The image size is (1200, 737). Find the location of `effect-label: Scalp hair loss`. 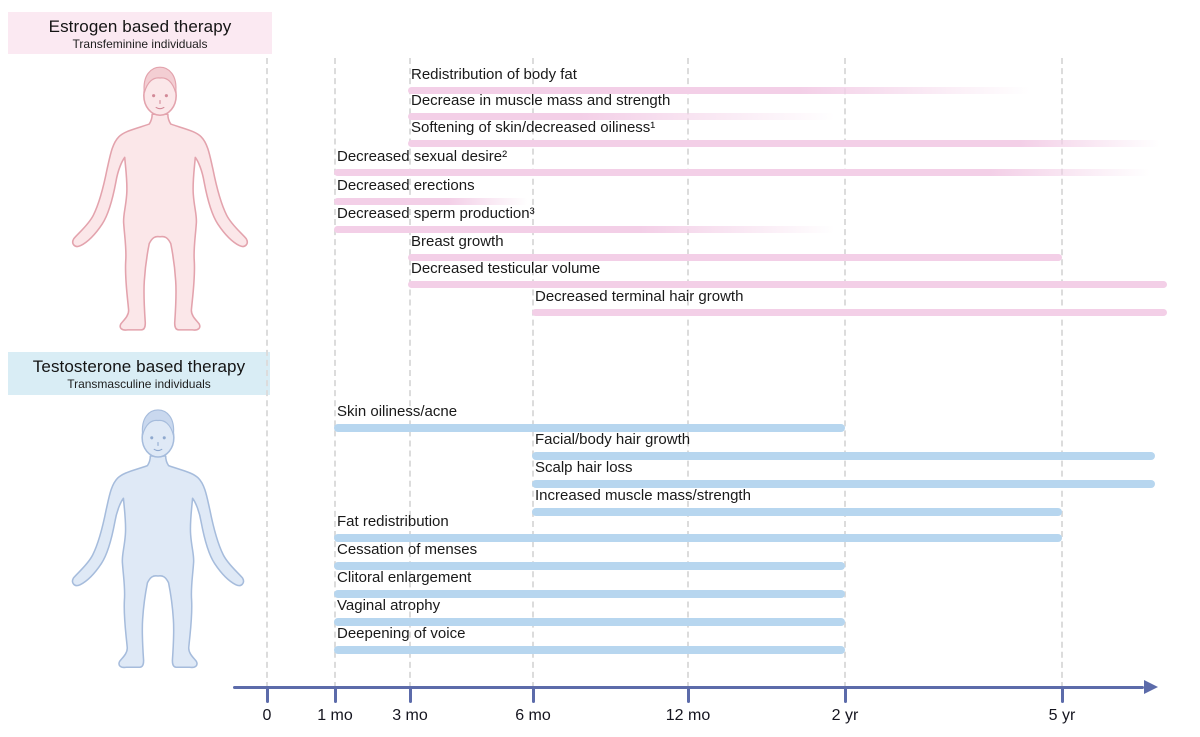

effect-label: Scalp hair loss is located at coordinates (584, 467).